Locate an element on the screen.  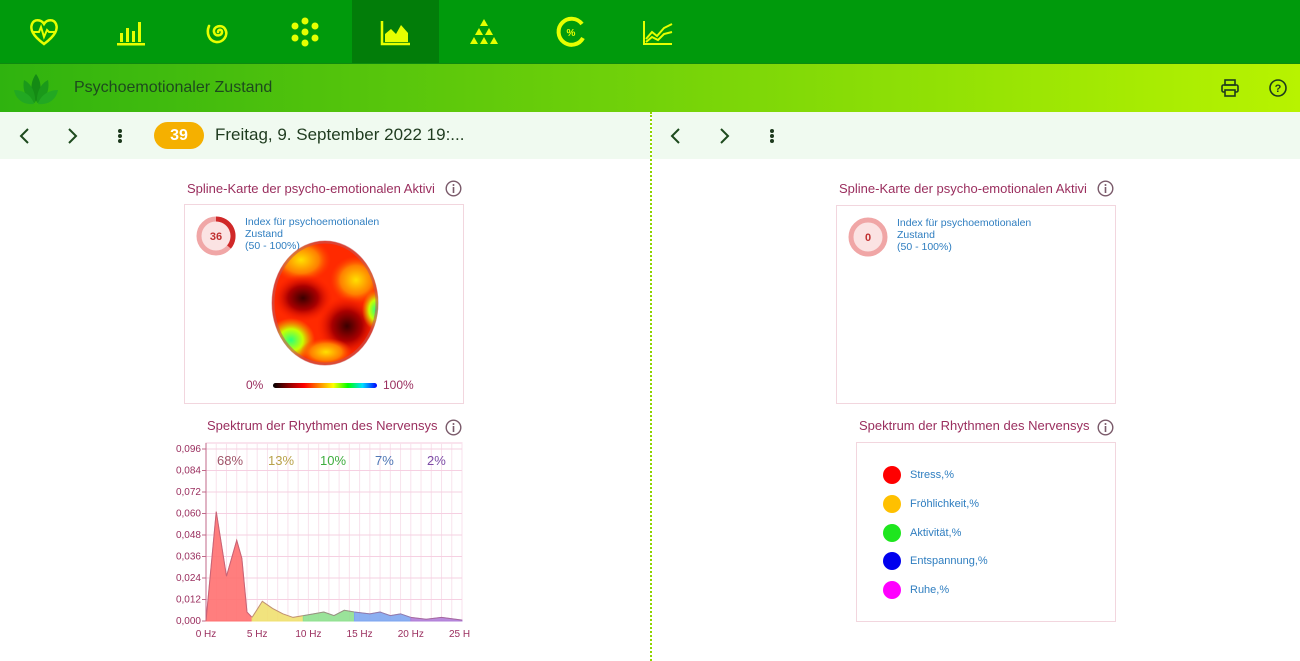
index-gauge: 0 is located at coordinates (868, 237).